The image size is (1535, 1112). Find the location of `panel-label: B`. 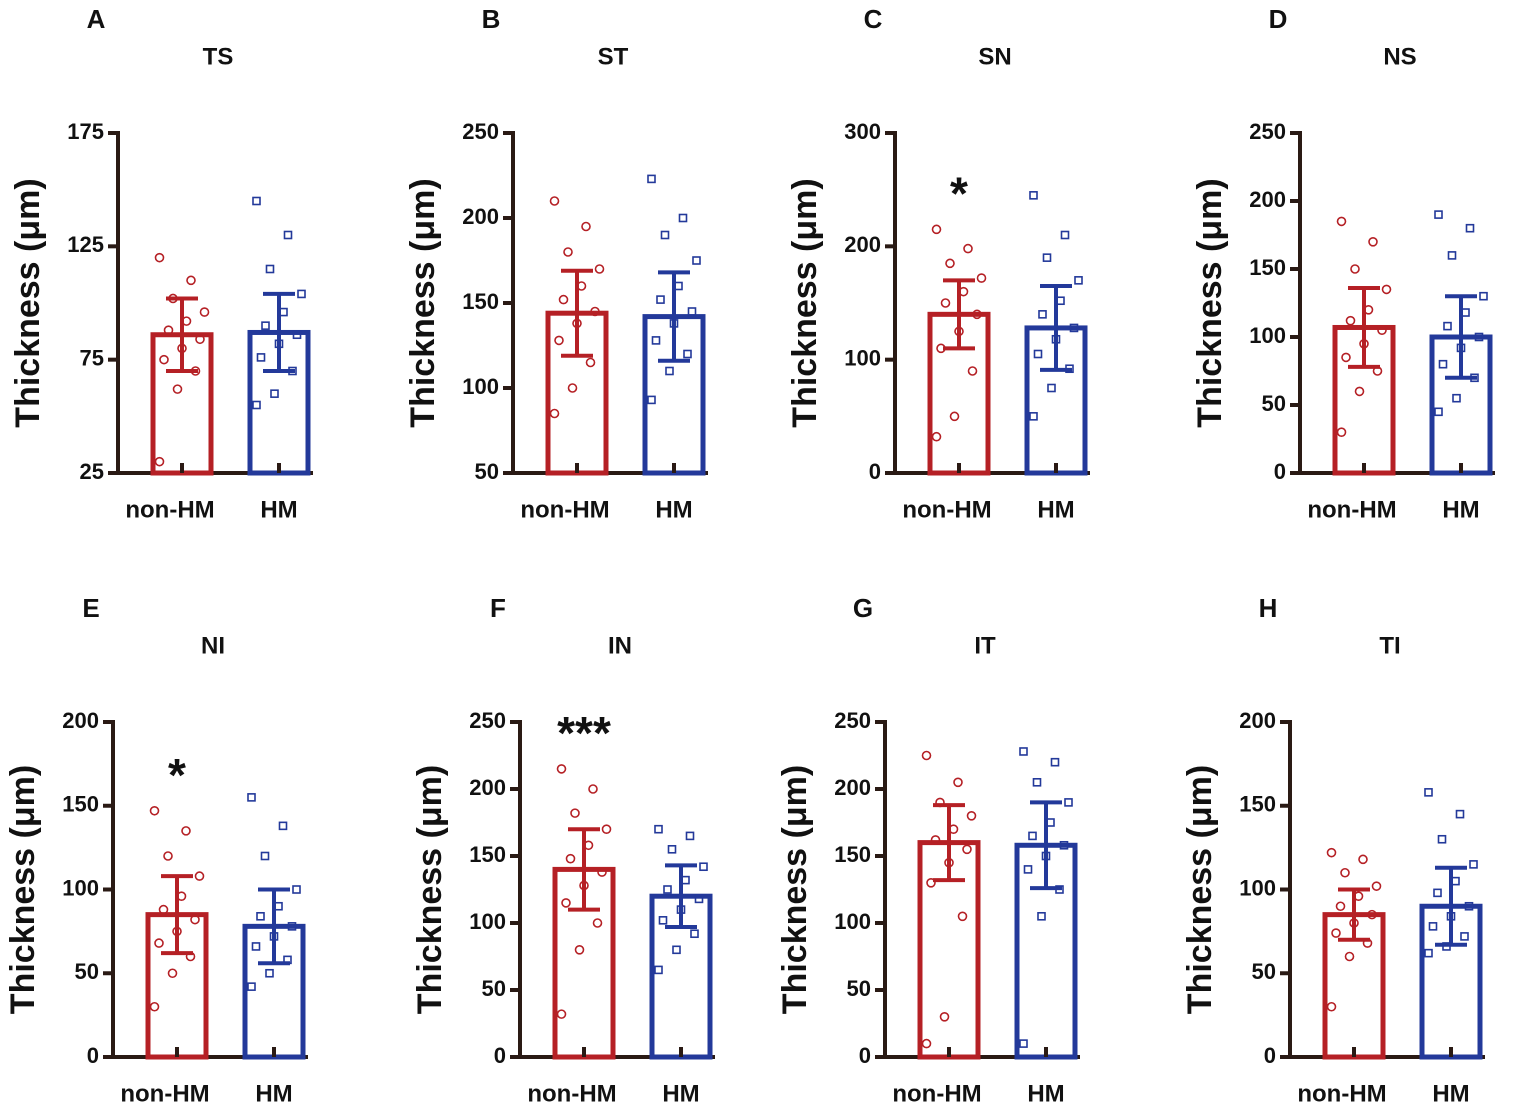

panel-label: B is located at coordinates (491, 19).